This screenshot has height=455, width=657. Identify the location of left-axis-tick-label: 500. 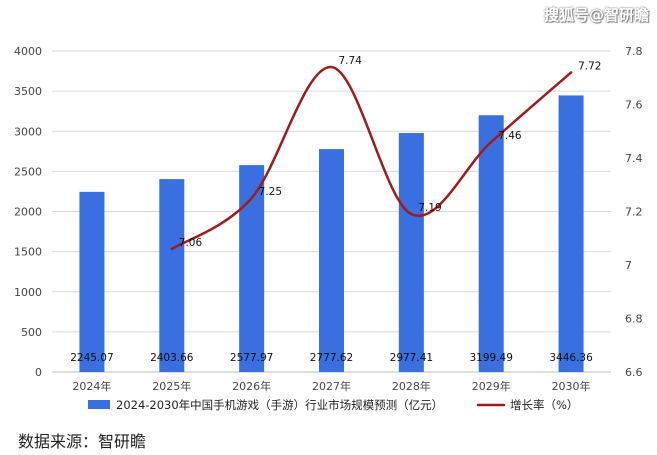
(31, 332).